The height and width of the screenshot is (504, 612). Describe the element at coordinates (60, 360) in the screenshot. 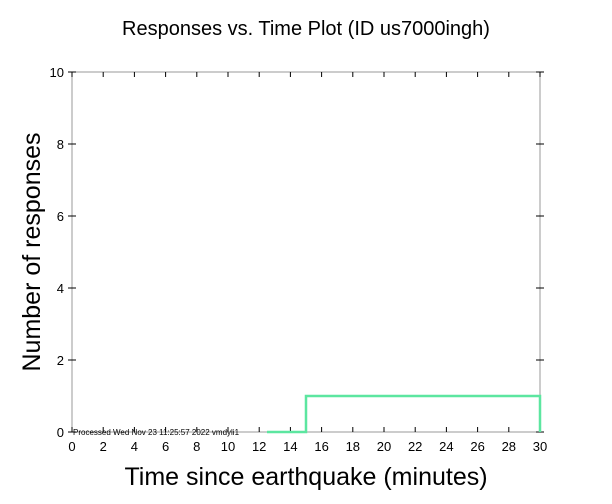

I see `y-tick-label: 2` at that location.